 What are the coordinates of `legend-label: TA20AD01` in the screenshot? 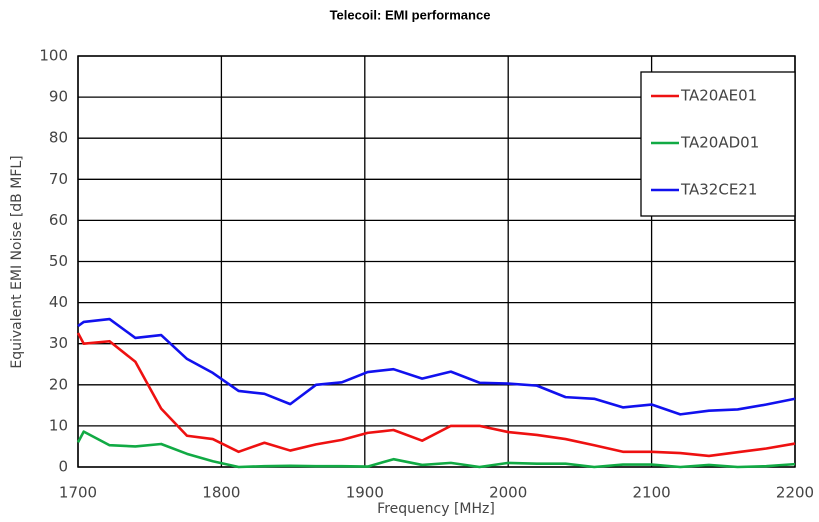 It's located at (719, 143).